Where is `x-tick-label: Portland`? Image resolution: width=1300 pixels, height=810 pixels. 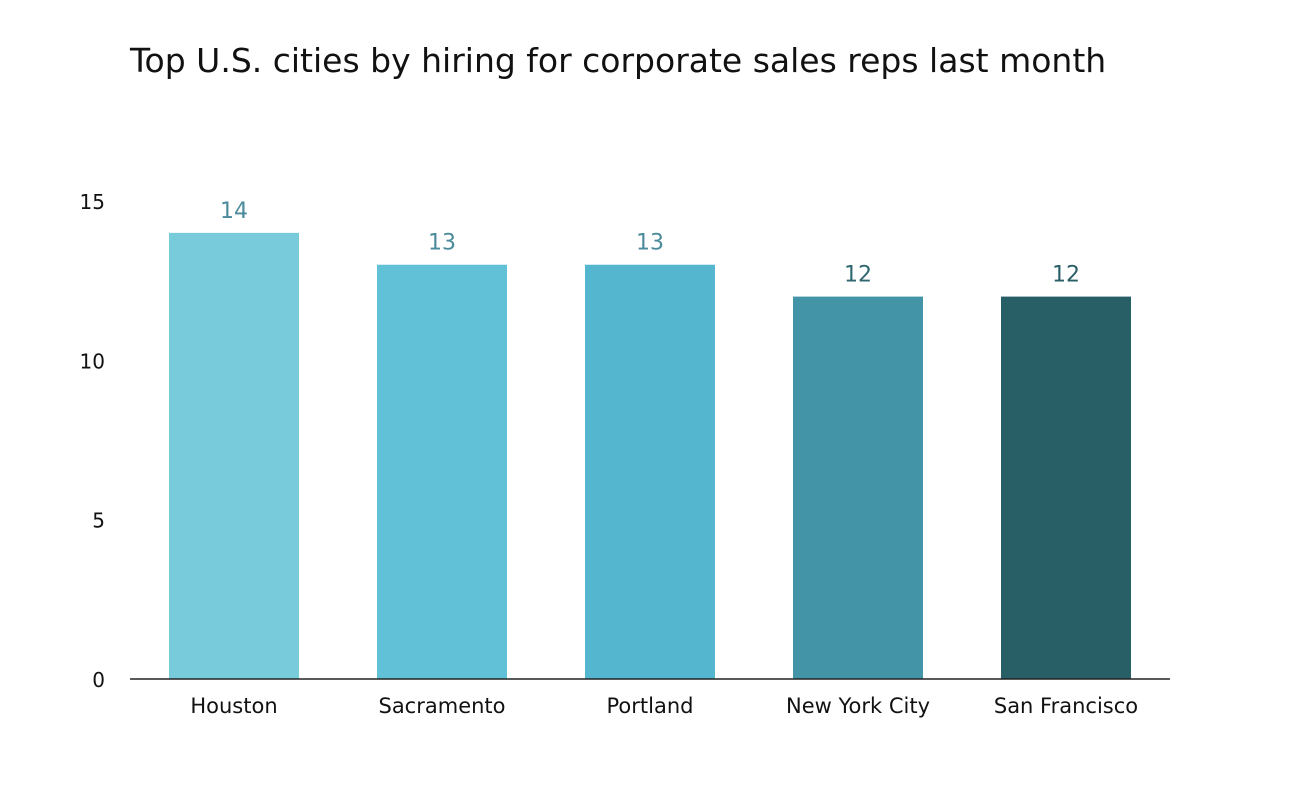
x-tick-label: Portland is located at coordinates (650, 706).